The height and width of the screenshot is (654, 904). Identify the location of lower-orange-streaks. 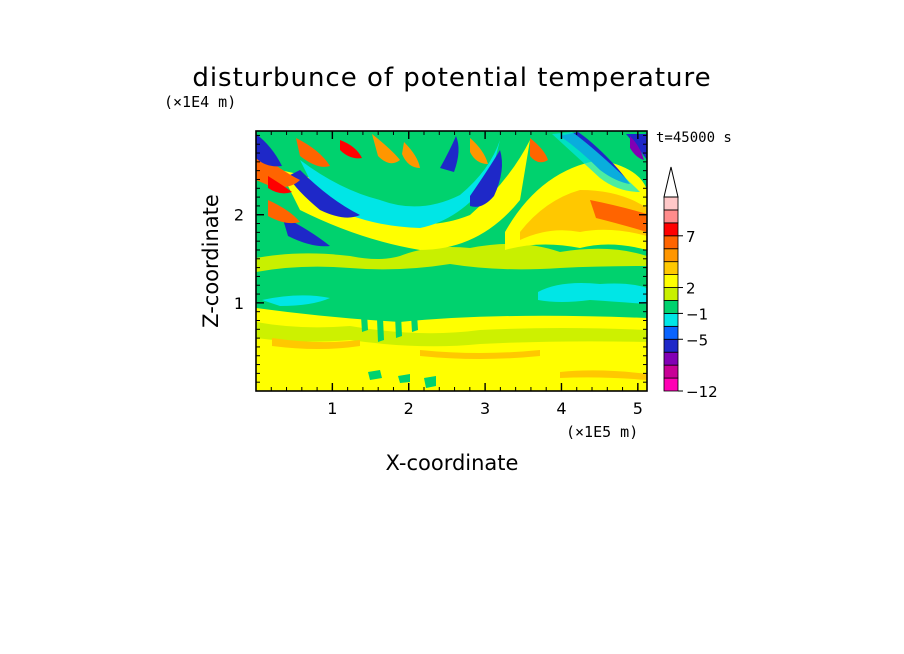
(459, 359).